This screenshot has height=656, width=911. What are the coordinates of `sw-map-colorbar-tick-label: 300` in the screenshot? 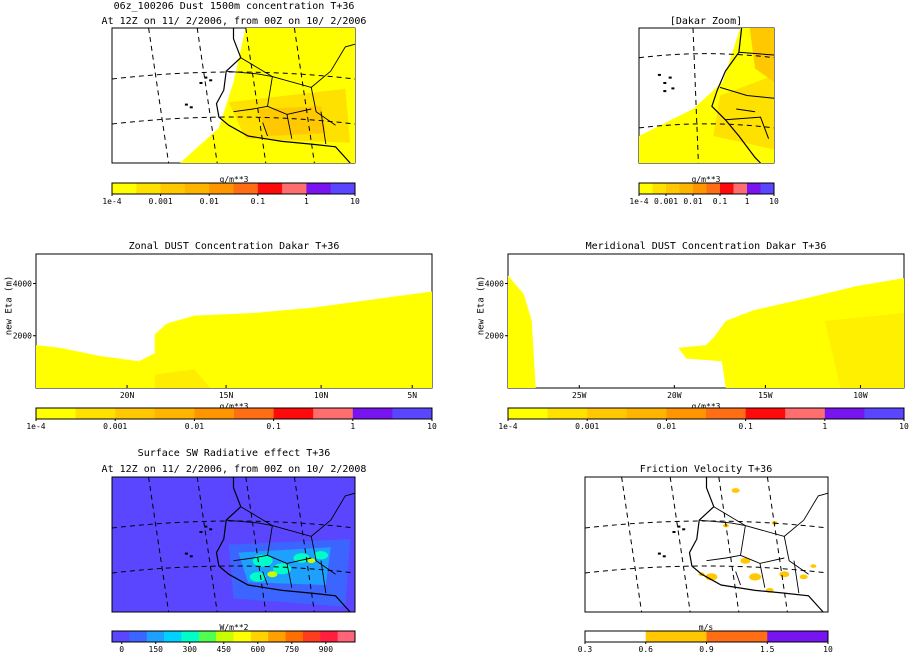 It's located at (190, 649).